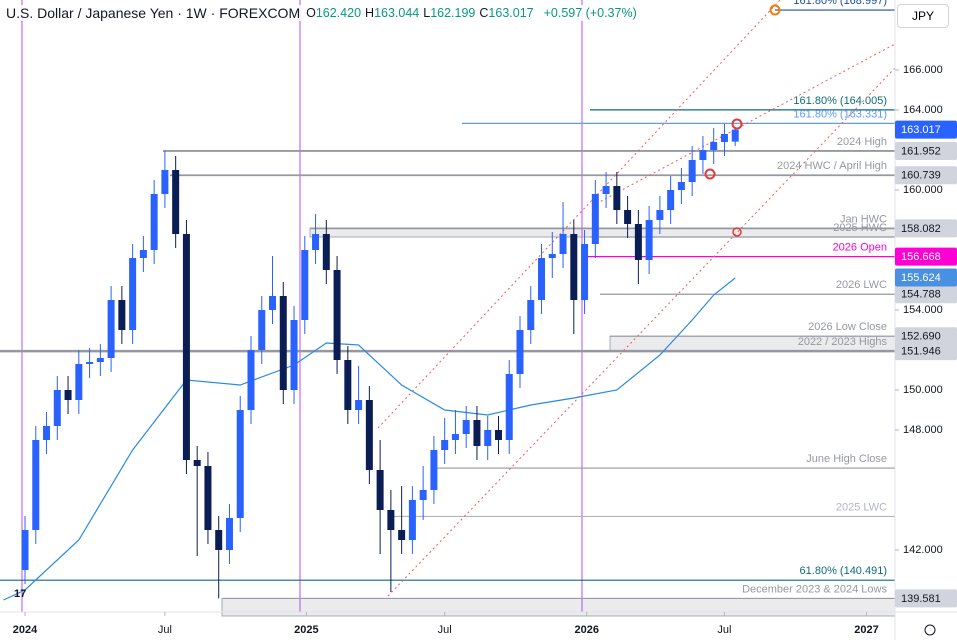  I want to click on change: +0.597 (+0.37%), so click(590, 13).